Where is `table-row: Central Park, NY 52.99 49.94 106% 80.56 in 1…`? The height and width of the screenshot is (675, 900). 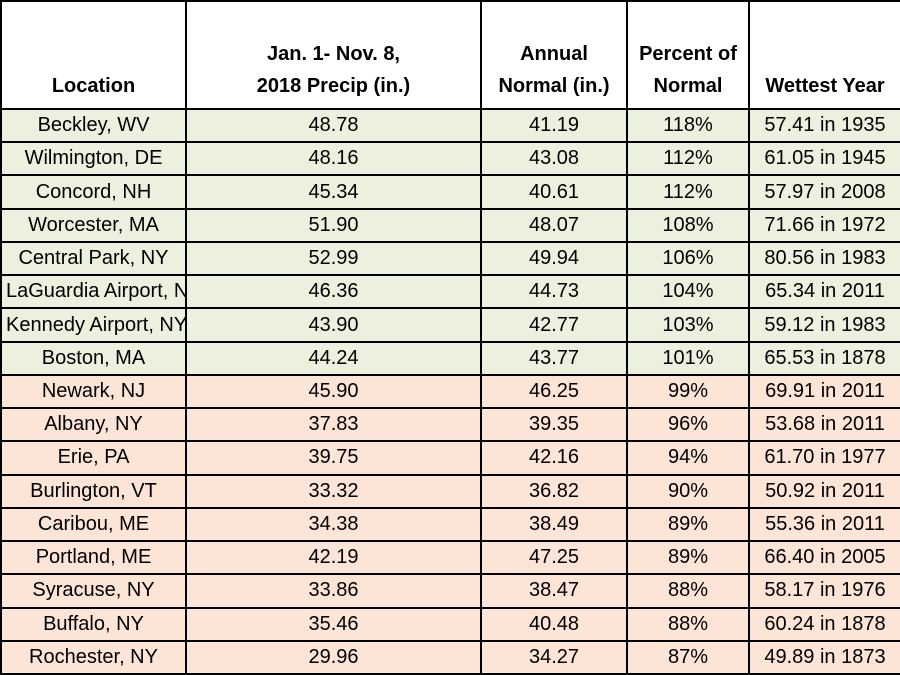
table-row: Central Park, NY 52.99 49.94 106% 80.56 in 1… is located at coordinates (450, 258).